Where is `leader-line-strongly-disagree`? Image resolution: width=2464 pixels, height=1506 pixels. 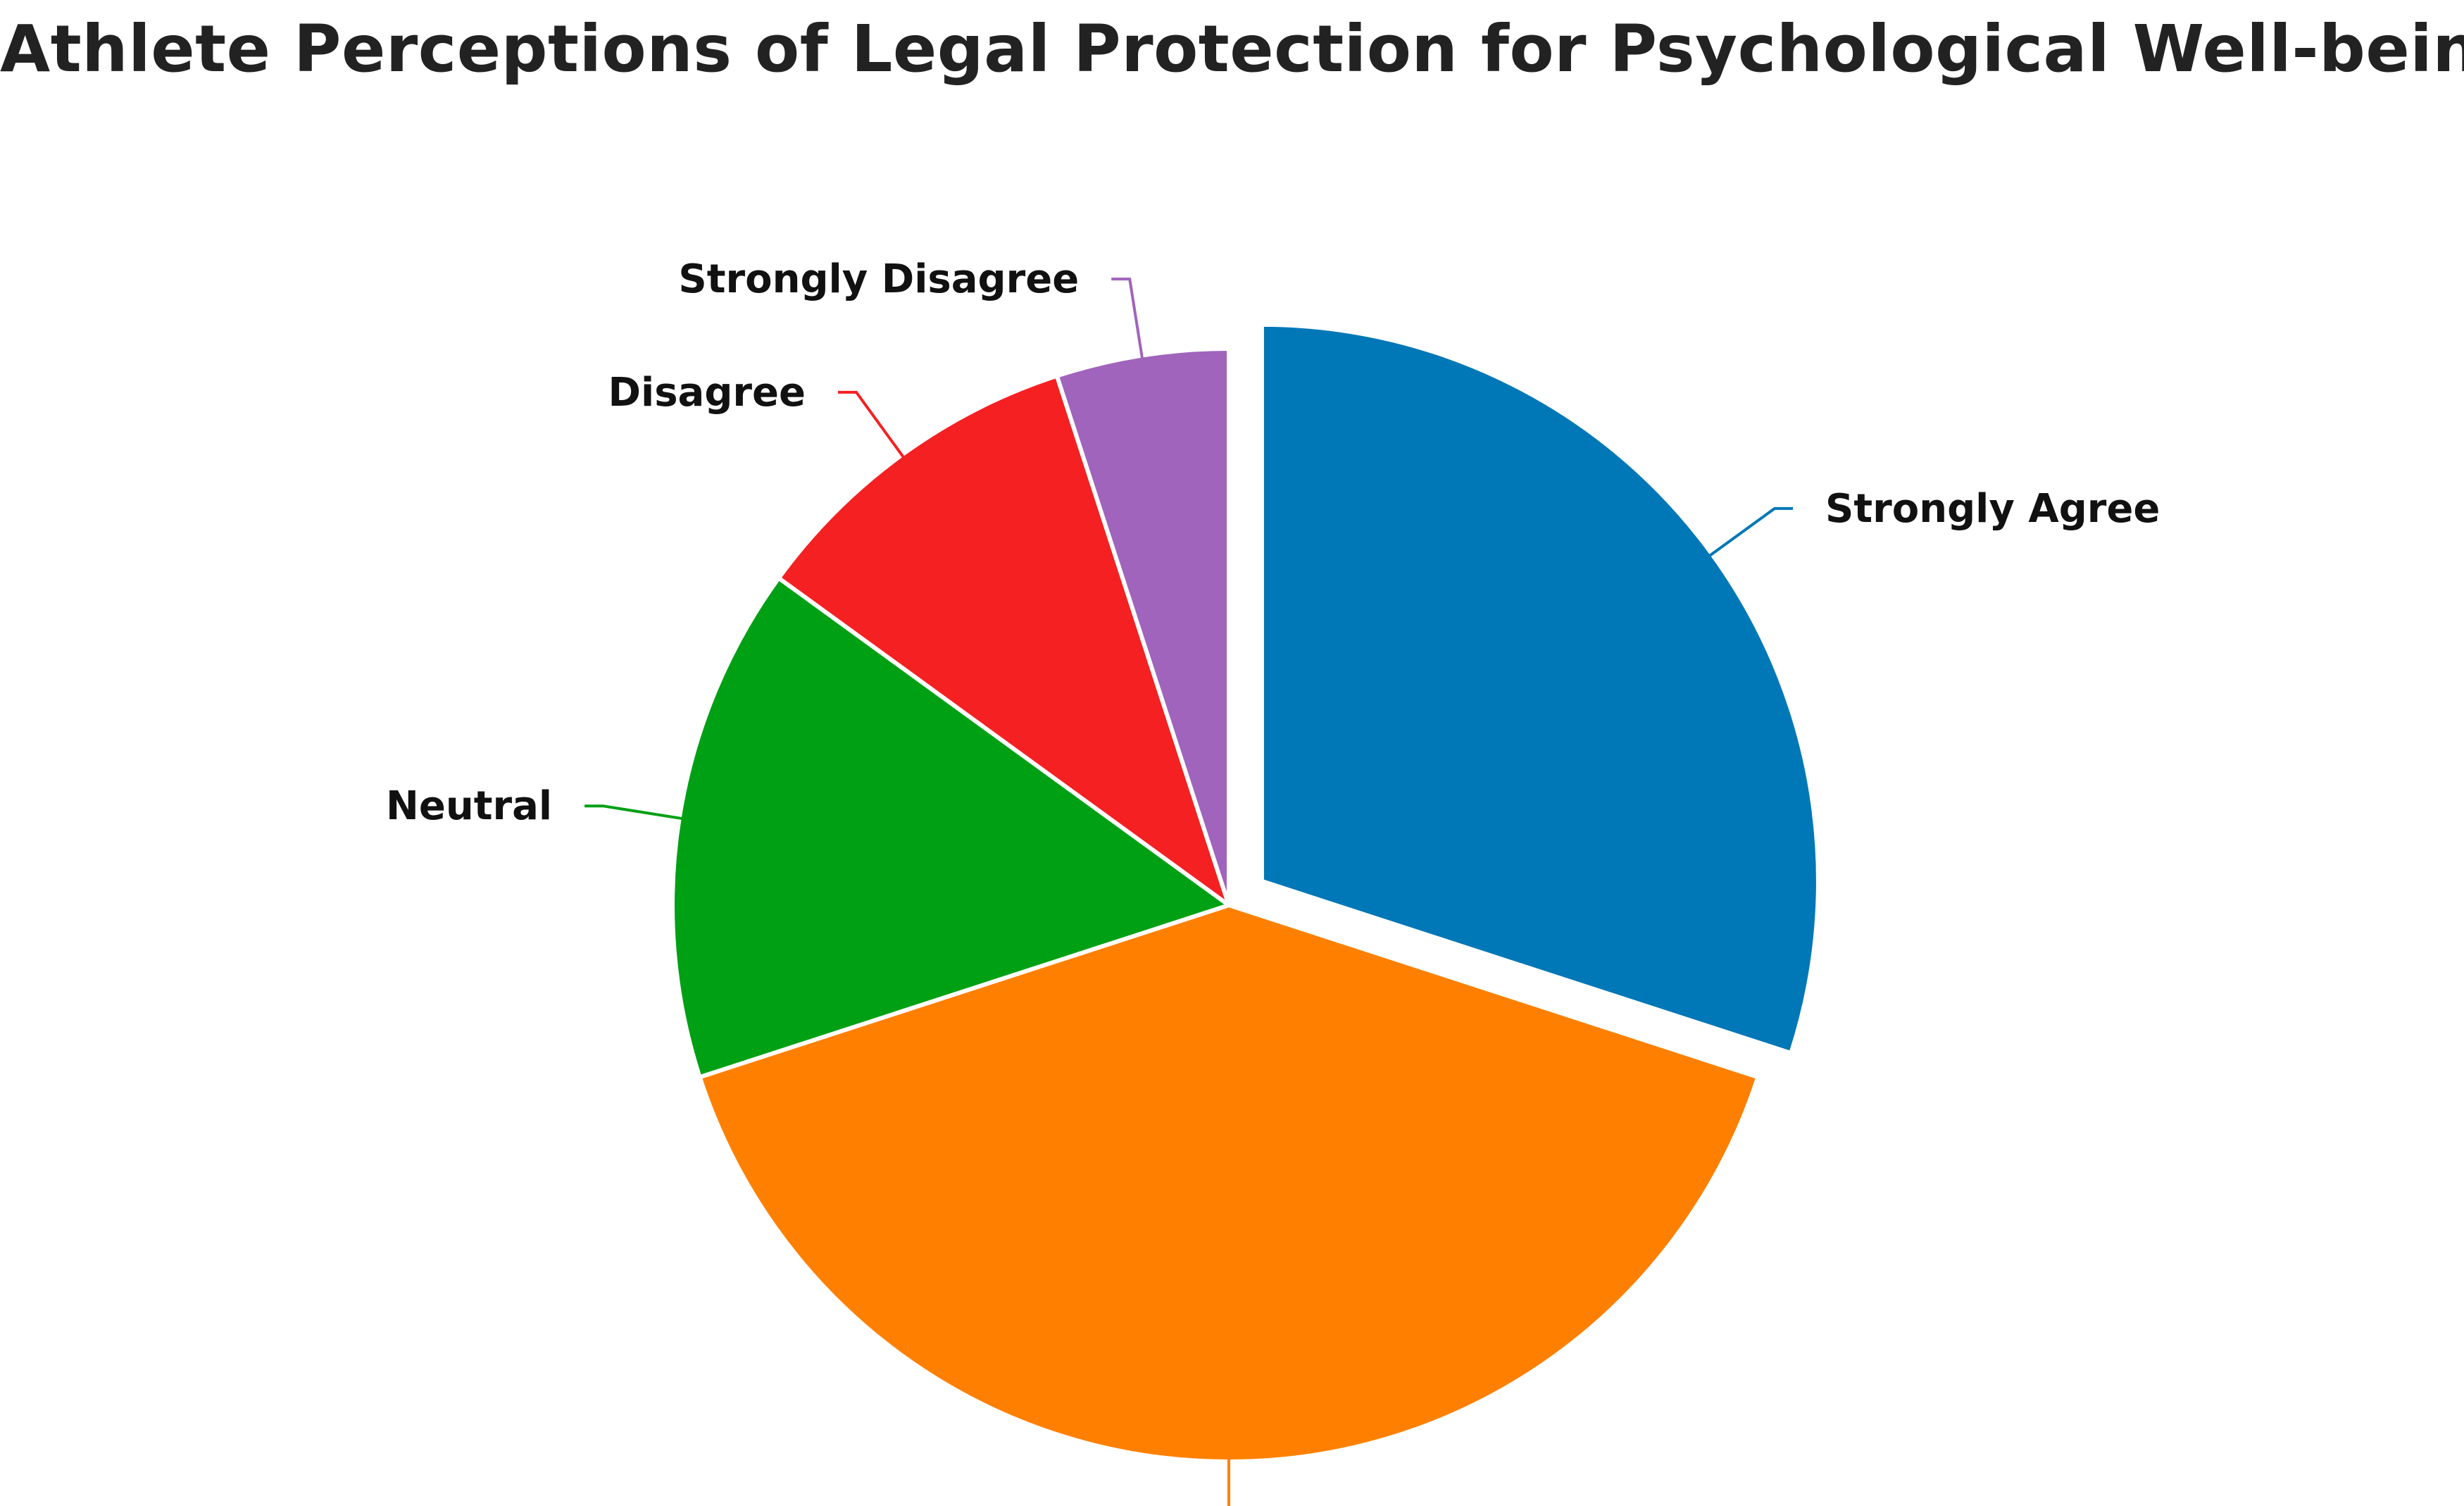
leader-line-strongly-disagree is located at coordinates (1127, 318).